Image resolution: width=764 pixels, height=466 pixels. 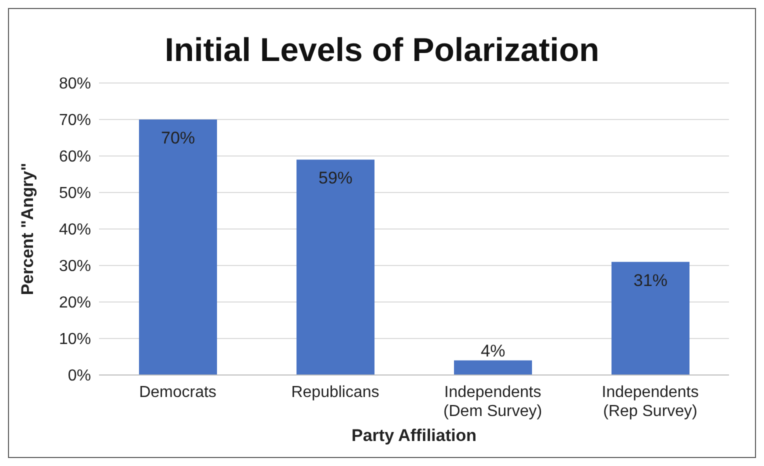 I want to click on x-tick-label: Republicans, so click(x=335, y=392).